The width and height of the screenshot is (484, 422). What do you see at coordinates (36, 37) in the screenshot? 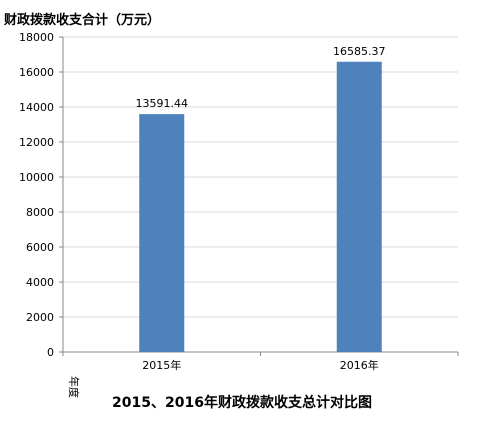
I see `y-tick-label: 18000` at bounding box center [36, 37].